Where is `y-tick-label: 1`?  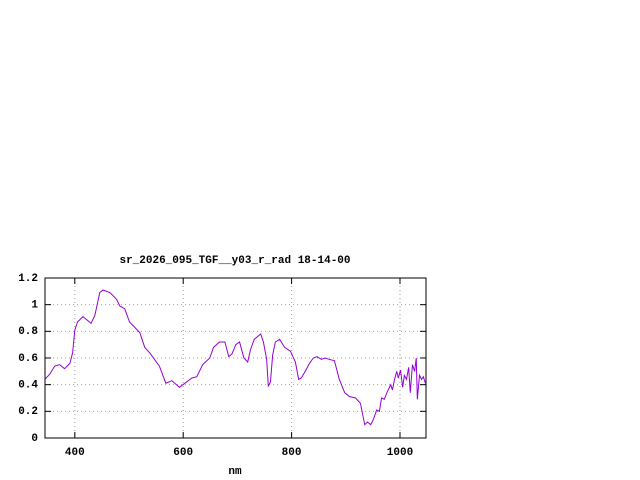
y-tick-label: 1 is located at coordinates (34, 306).